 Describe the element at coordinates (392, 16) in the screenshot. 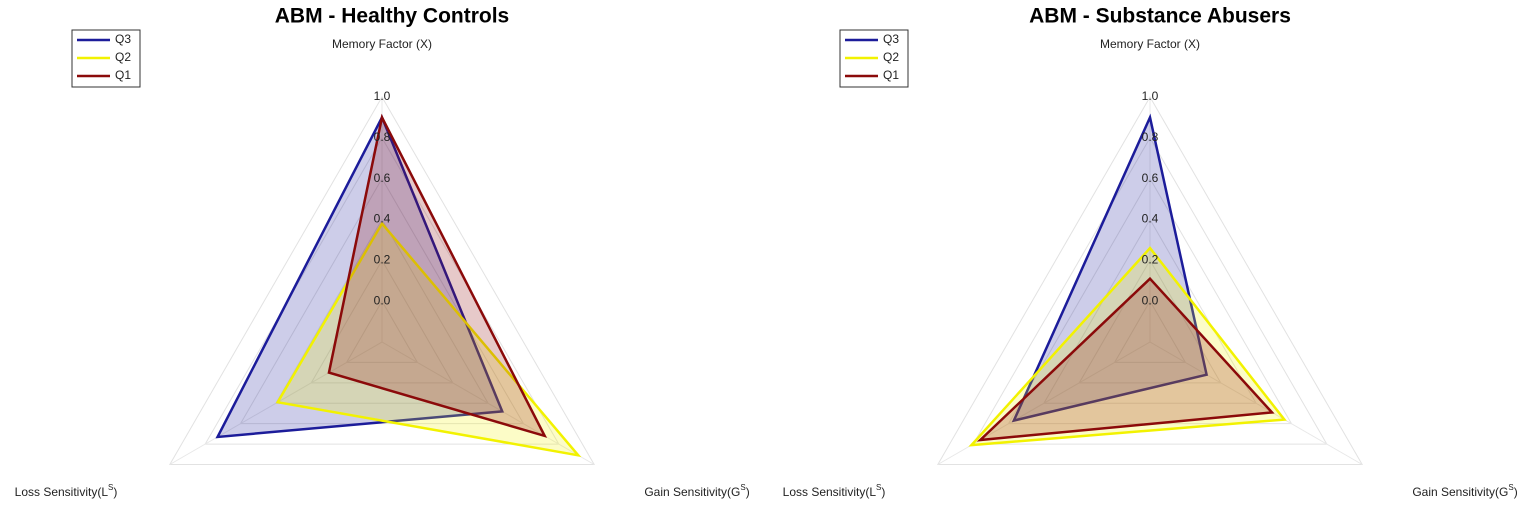

I see `chart-title: ABM - Healthy Controls` at that location.